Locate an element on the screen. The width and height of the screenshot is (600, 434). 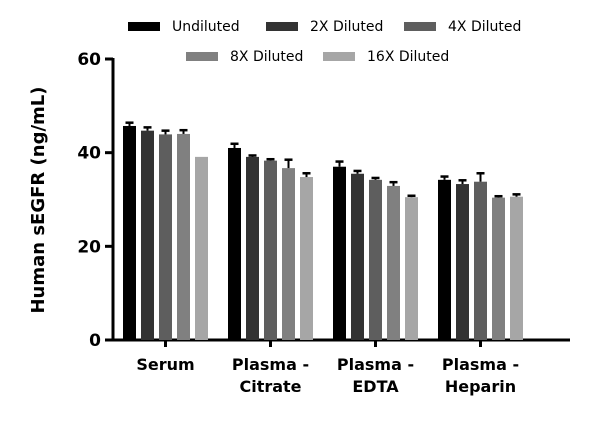
y-tick-label: 0 is located at coordinates (95, 341).